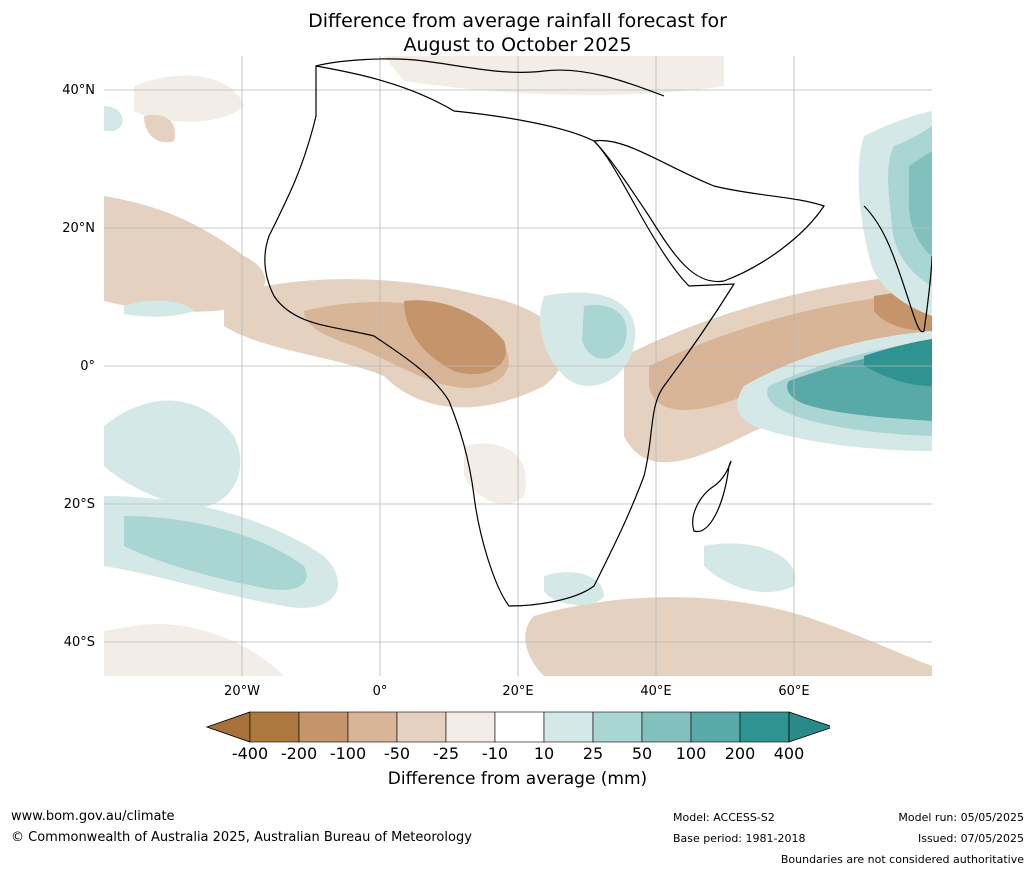 The height and width of the screenshot is (873, 1035). What do you see at coordinates (517, 779) in the screenshot?
I see `colorbar-title: Difference from average (mm)` at bounding box center [517, 779].